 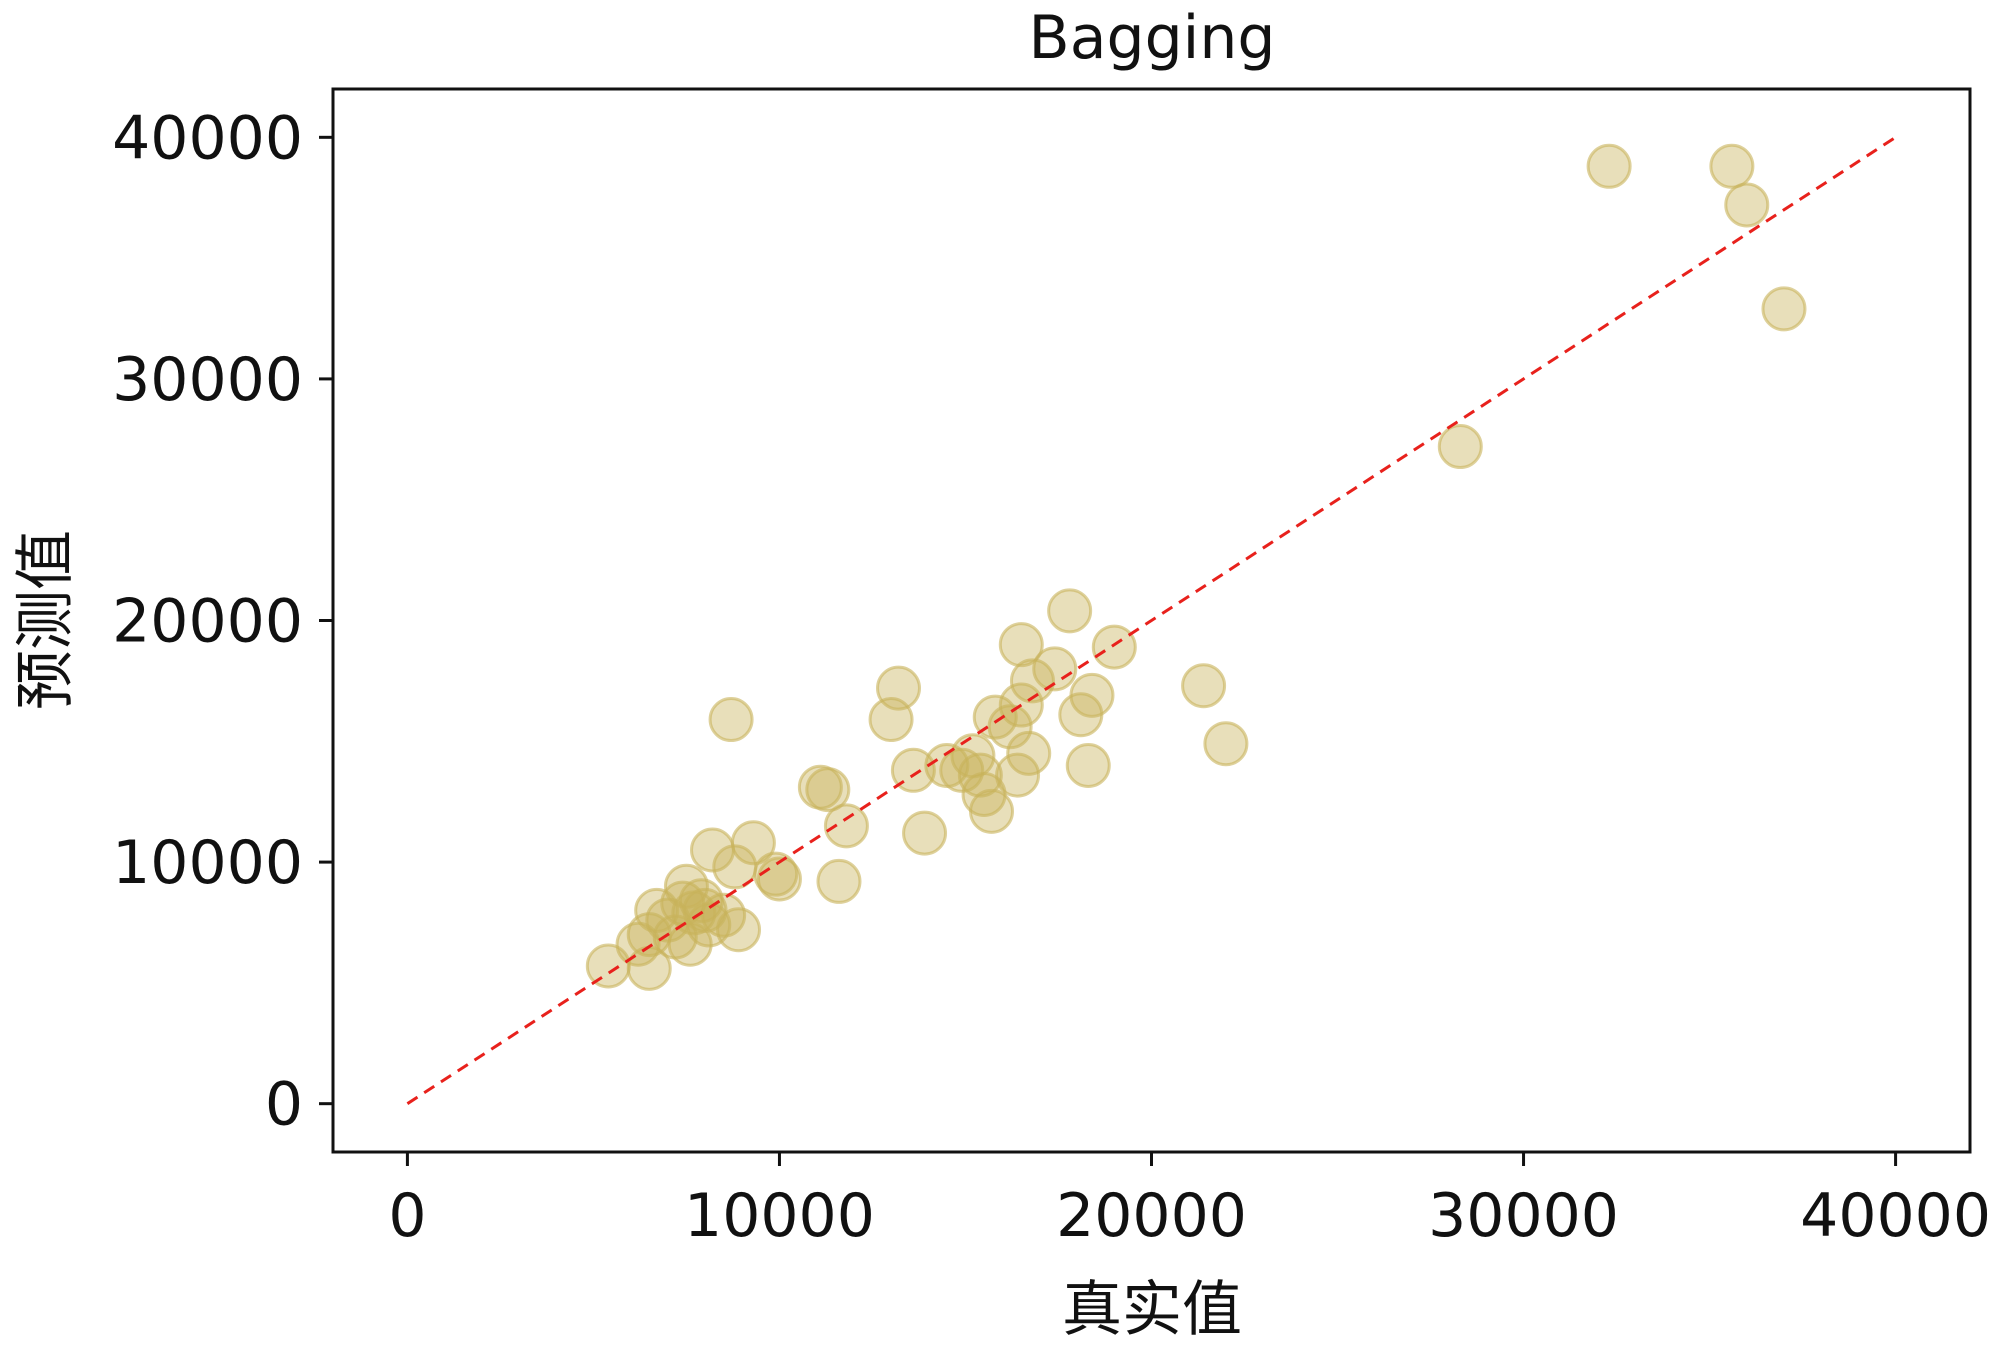 What do you see at coordinates (46, 620) in the screenshot?
I see `y-axis-title: 预测值` at bounding box center [46, 620].